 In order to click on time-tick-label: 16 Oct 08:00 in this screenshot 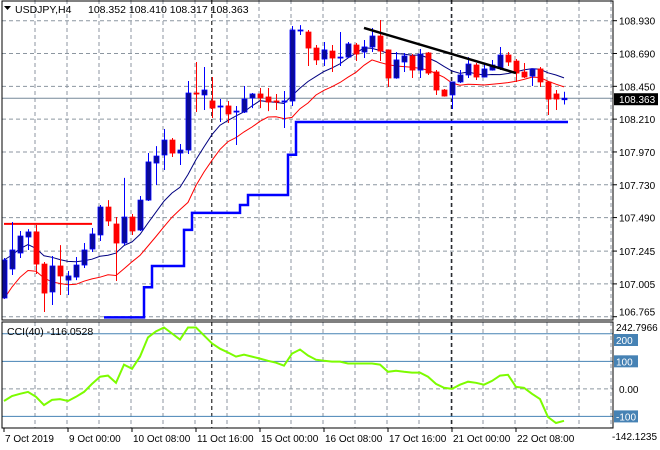, I will do `click(354, 439)`.